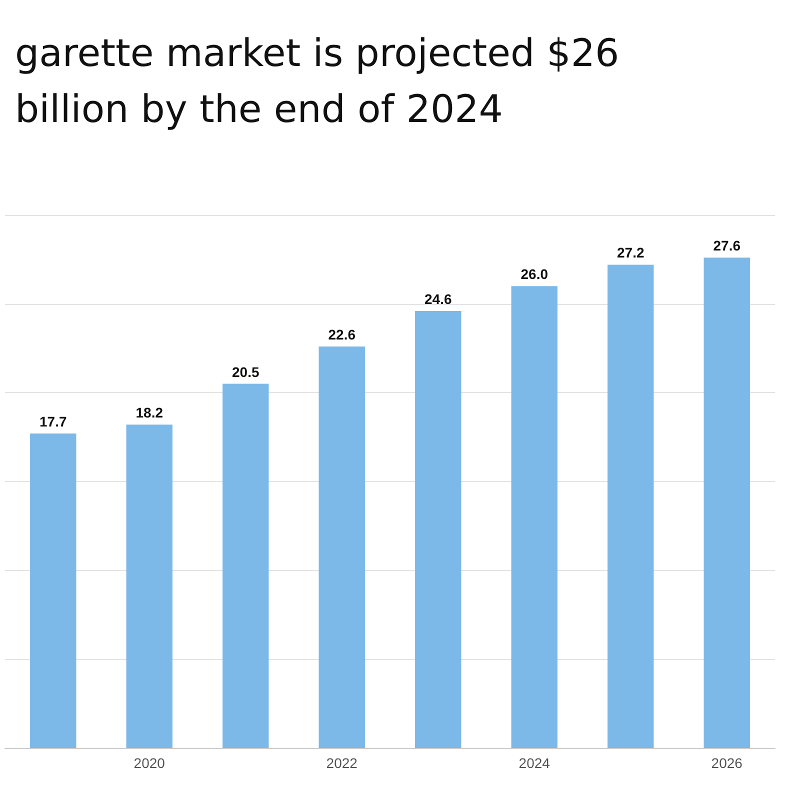 The height and width of the screenshot is (800, 800). Describe the element at coordinates (53, 422) in the screenshot. I see `data-label: 17.7` at that location.